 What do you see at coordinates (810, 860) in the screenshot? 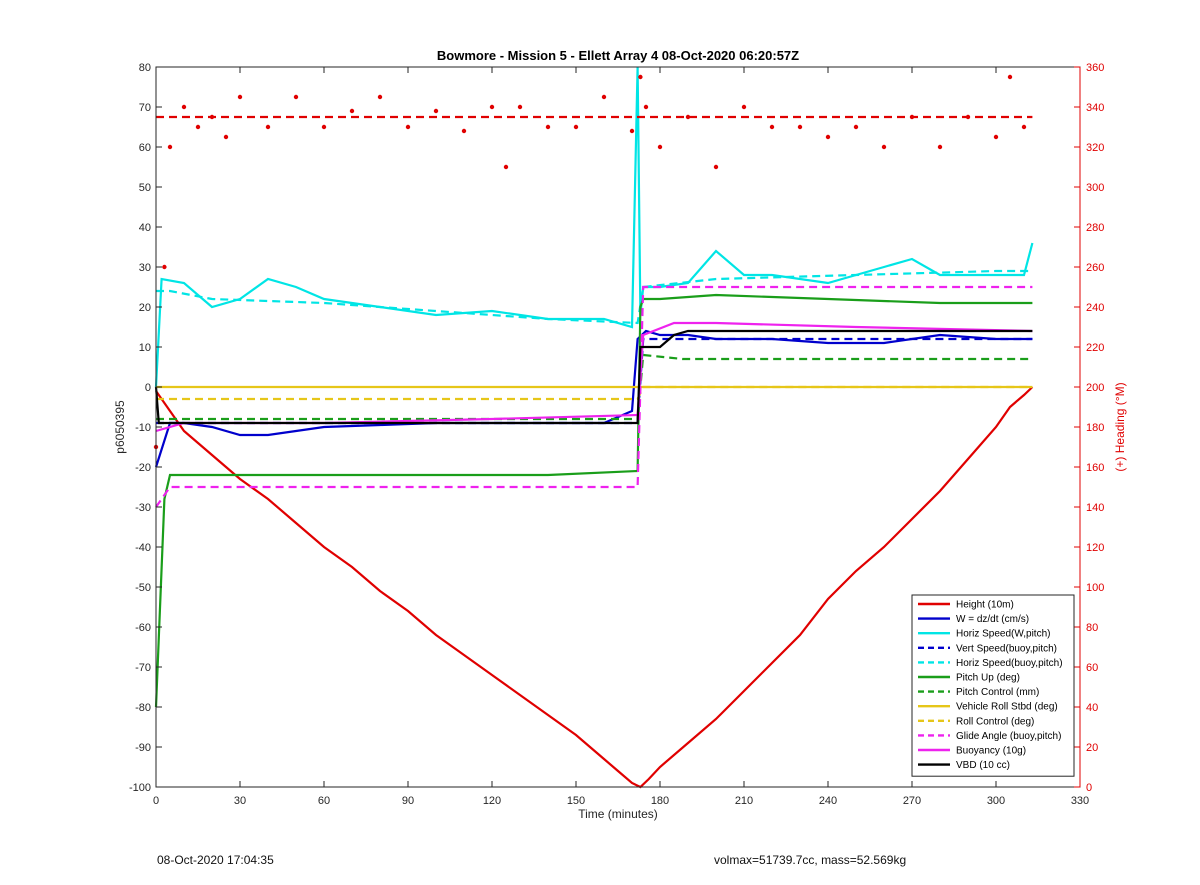
I see `footer-volmax-mass: volmax=51739.7cc, mass=52.569kg` at bounding box center [810, 860].